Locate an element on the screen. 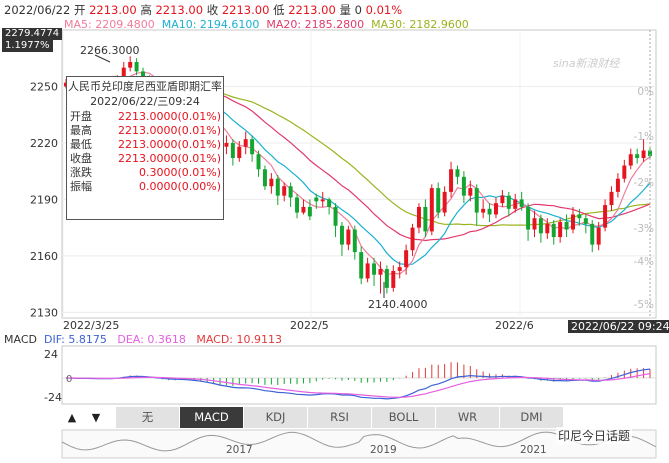  tooltip-key: 振幅 is located at coordinates (81, 186).